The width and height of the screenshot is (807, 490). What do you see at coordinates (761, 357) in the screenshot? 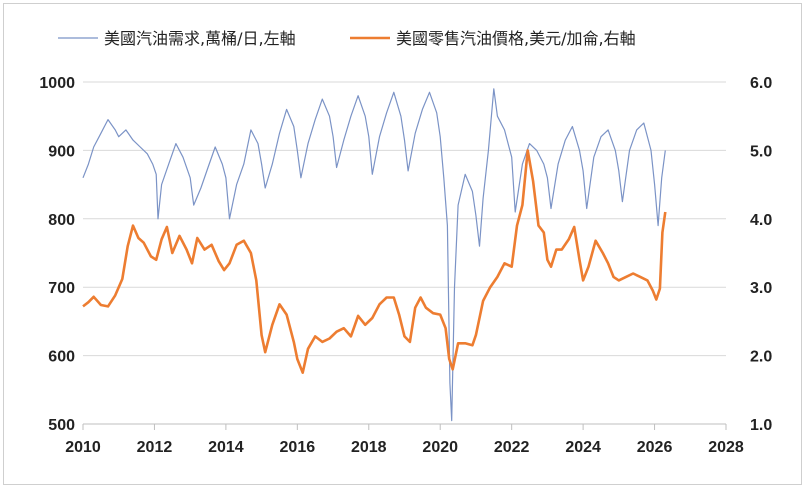
I see `y-right-tick-label: 2.0` at bounding box center [761, 357].